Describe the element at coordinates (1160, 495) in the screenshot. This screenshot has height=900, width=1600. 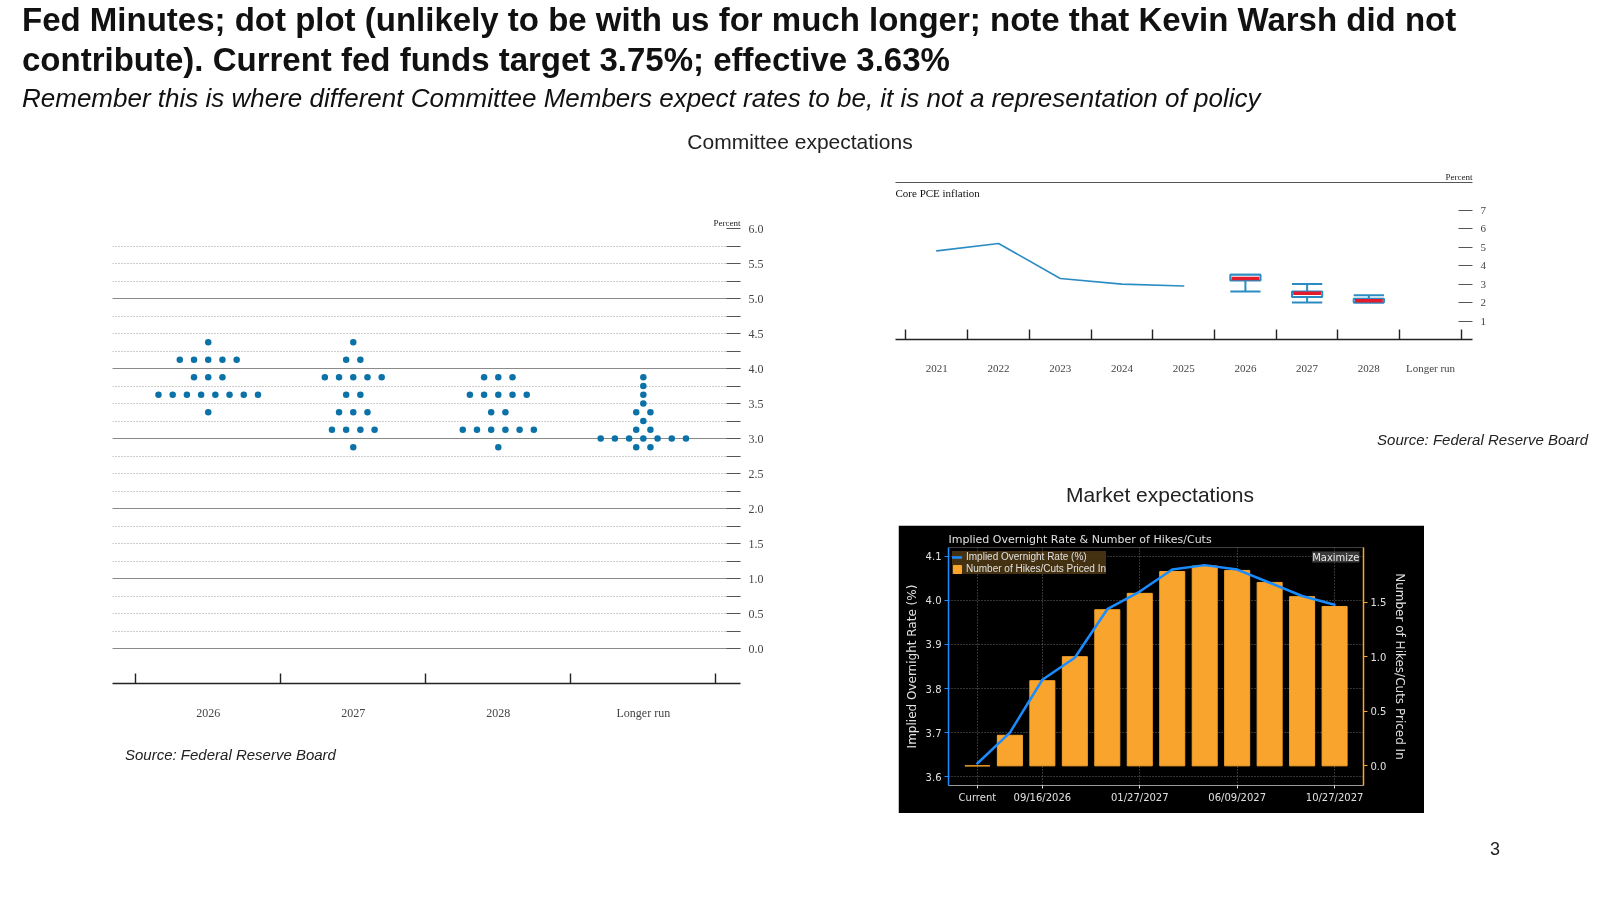
I see `chart-title: Market expectations` at that location.